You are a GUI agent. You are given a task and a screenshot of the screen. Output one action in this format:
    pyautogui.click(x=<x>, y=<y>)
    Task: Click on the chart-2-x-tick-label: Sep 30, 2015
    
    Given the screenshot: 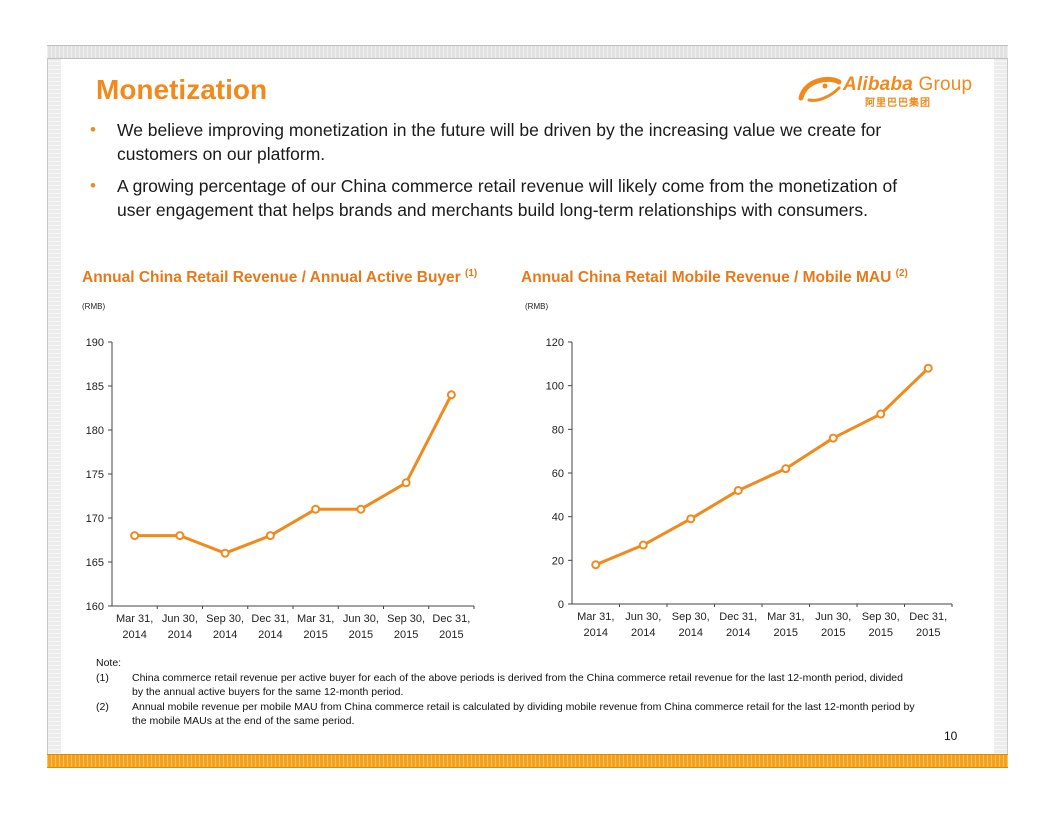 What is the action you would take?
    pyautogui.click(x=881, y=625)
    